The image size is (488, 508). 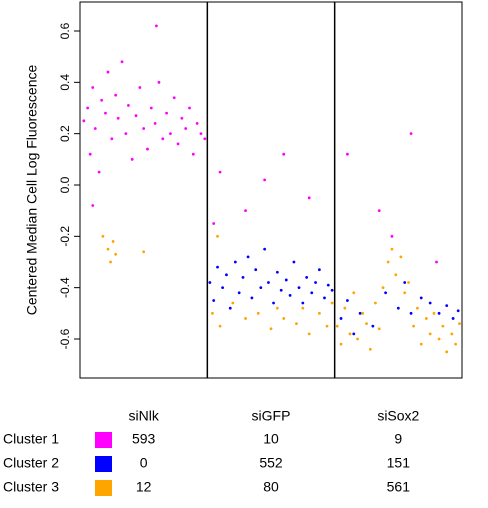 I want to click on y-tick-label: -0.4, so click(x=65, y=287).